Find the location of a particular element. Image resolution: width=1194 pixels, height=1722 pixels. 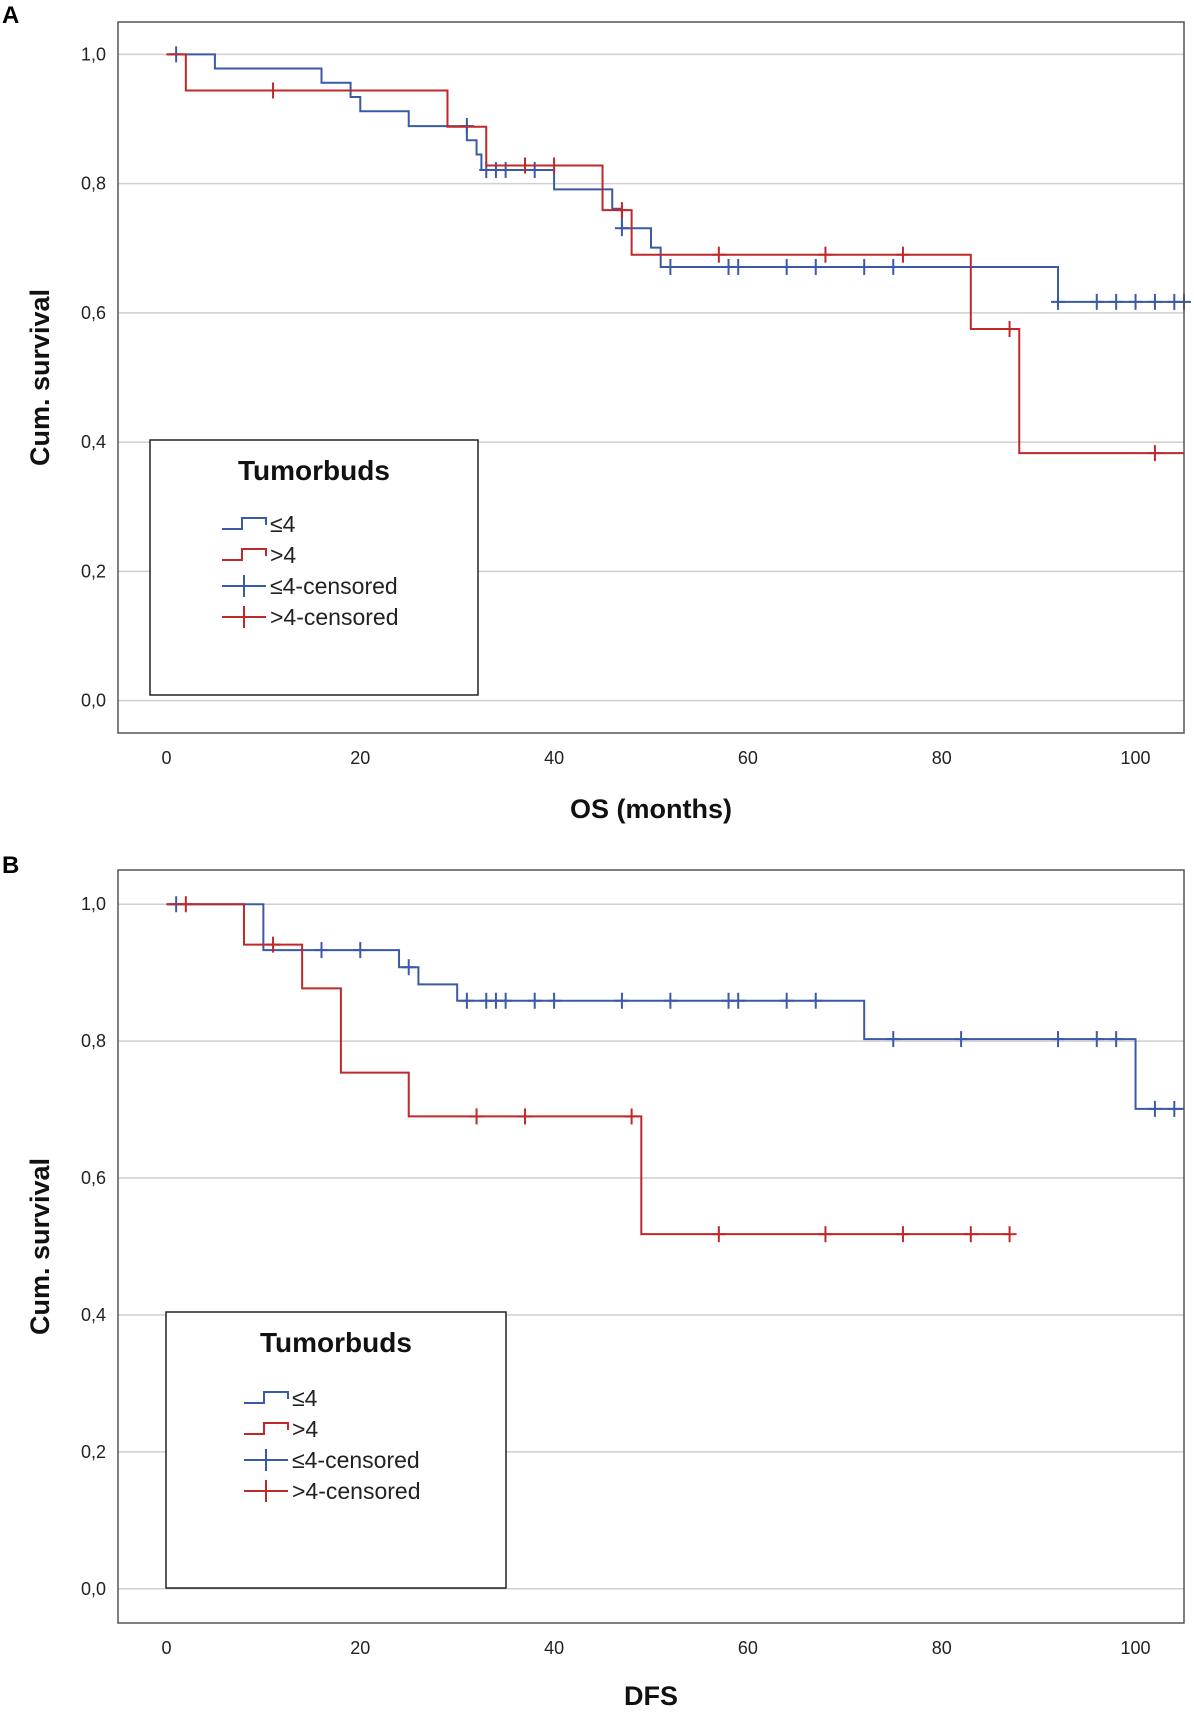

x-tick-label: 80 is located at coordinates (942, 1648).